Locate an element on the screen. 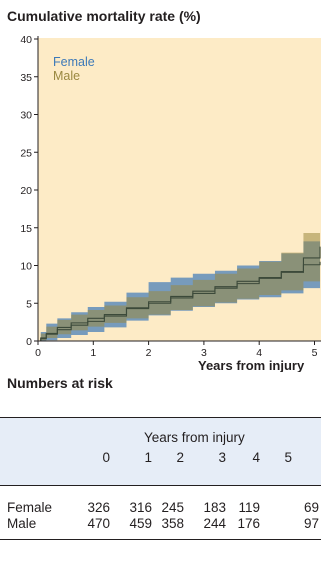 The width and height of the screenshot is (321, 565). row-label: Female is located at coordinates (30, 507).